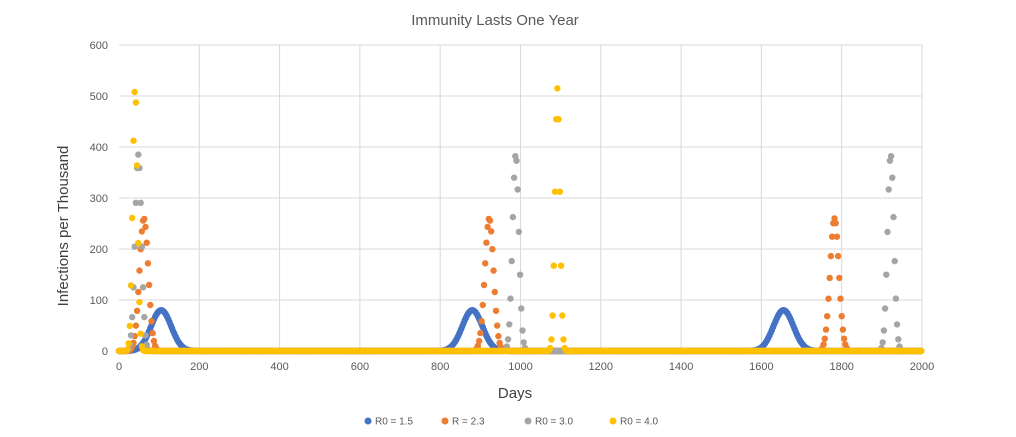  Describe the element at coordinates (99, 148) in the screenshot. I see `y-tick-label: 400` at that location.